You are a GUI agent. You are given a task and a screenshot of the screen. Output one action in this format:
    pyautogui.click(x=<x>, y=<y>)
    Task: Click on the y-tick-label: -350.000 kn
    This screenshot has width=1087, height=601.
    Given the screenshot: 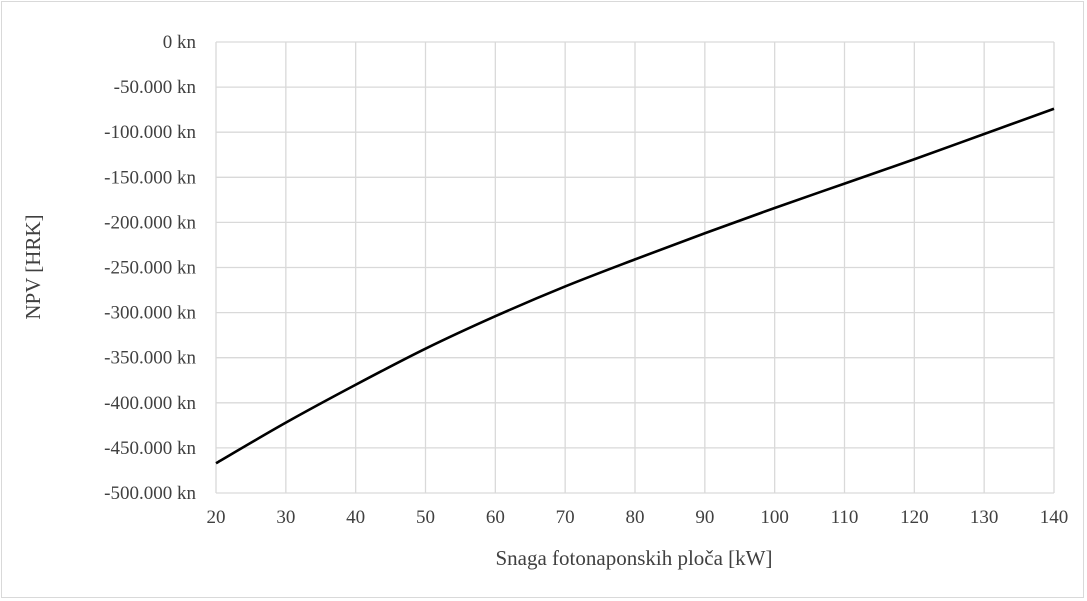 What is the action you would take?
    pyautogui.click(x=150, y=358)
    